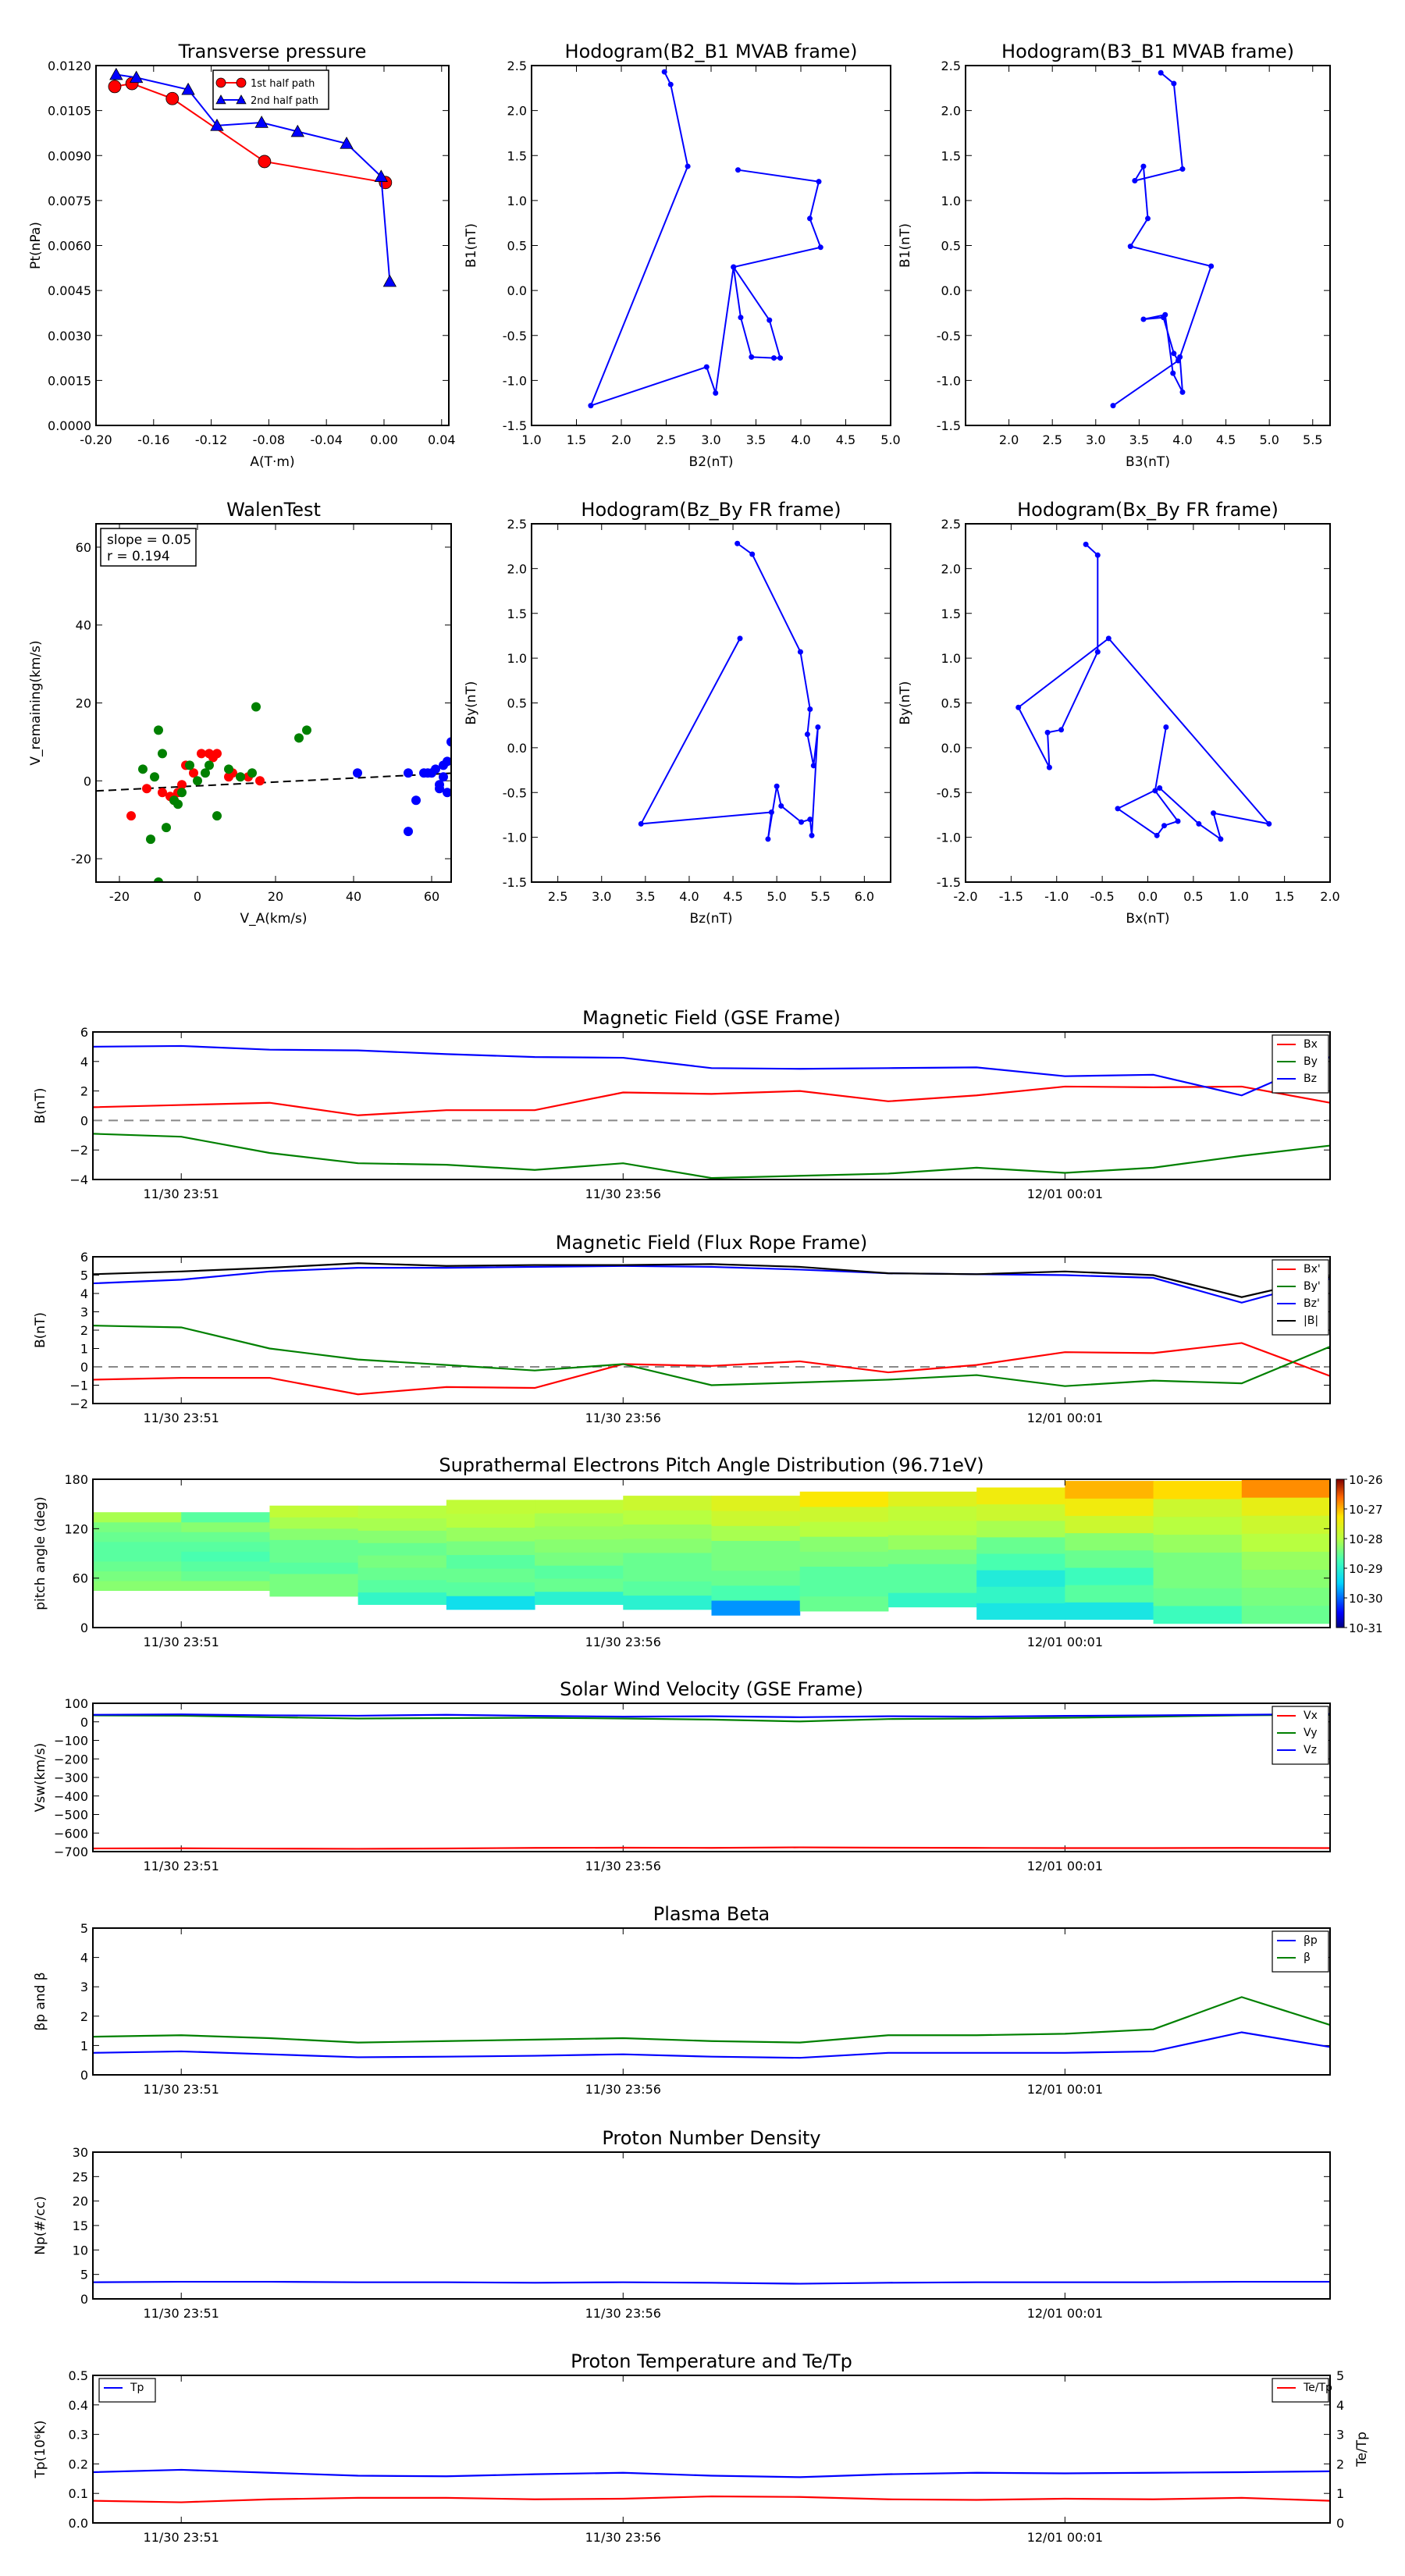 The height and width of the screenshot is (2576, 1405). I want to click on y-tick-label: -1.0, so click(515, 838).